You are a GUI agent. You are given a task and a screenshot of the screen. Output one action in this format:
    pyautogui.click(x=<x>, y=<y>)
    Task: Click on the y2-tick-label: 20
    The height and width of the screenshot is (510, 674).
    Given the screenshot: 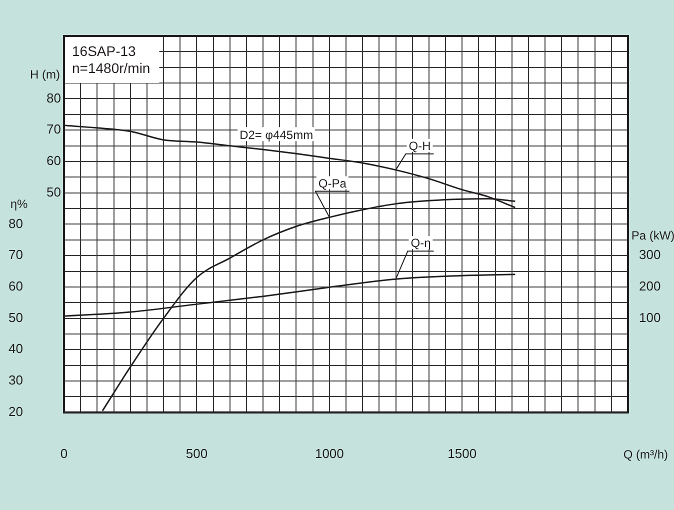 What is the action you would take?
    pyautogui.click(x=15, y=411)
    